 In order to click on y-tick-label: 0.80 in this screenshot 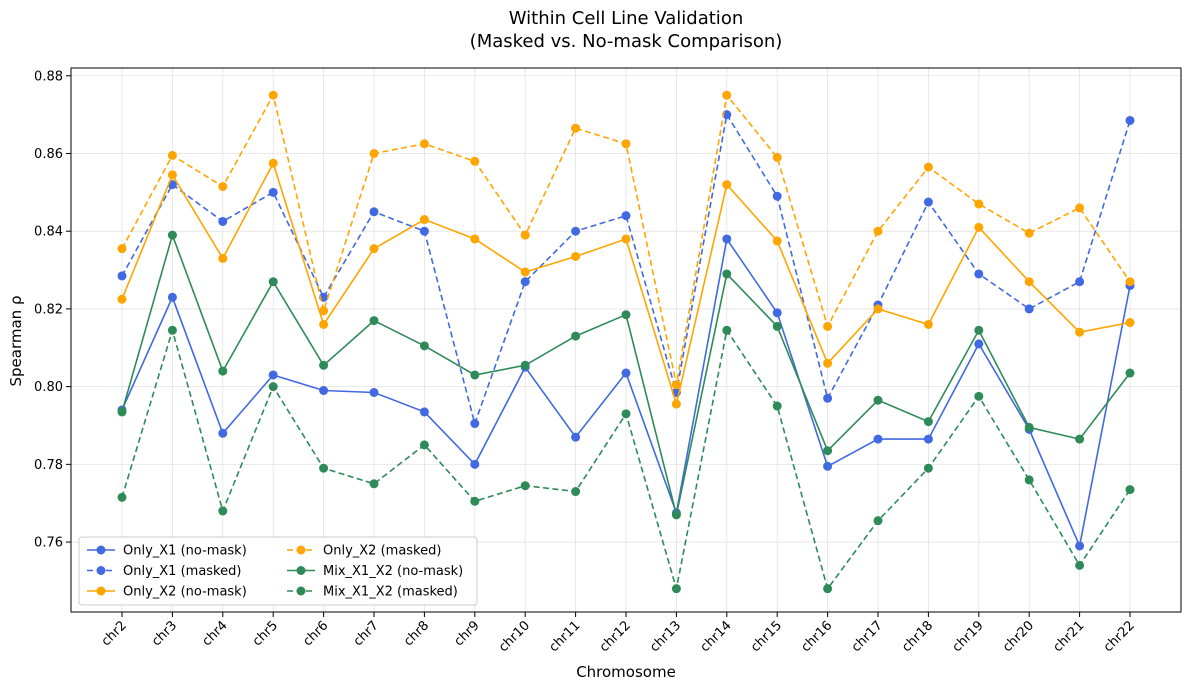, I will do `click(48, 387)`.